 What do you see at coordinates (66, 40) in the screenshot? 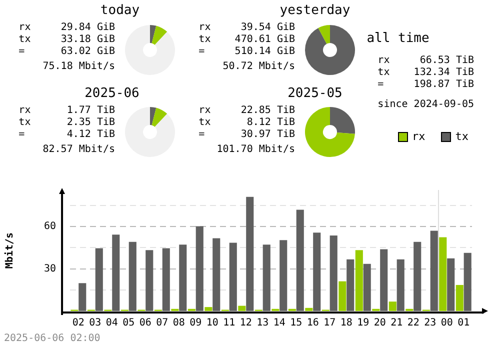
I see `text: tx 33.18 GiB` at bounding box center [66, 40].